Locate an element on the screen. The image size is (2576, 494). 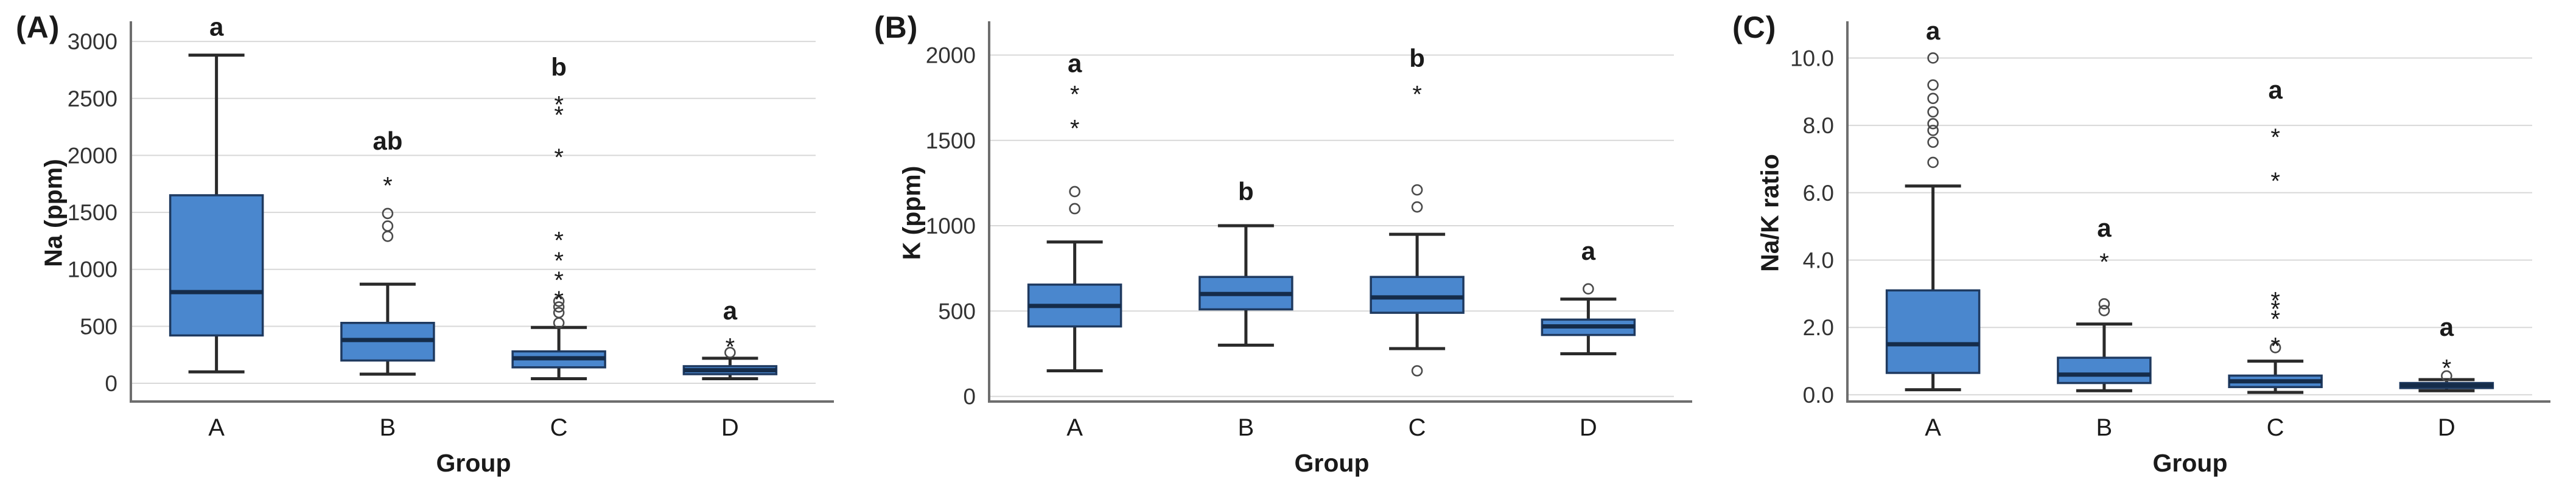
panel-a-x-axis-label: Group is located at coordinates (473, 463).